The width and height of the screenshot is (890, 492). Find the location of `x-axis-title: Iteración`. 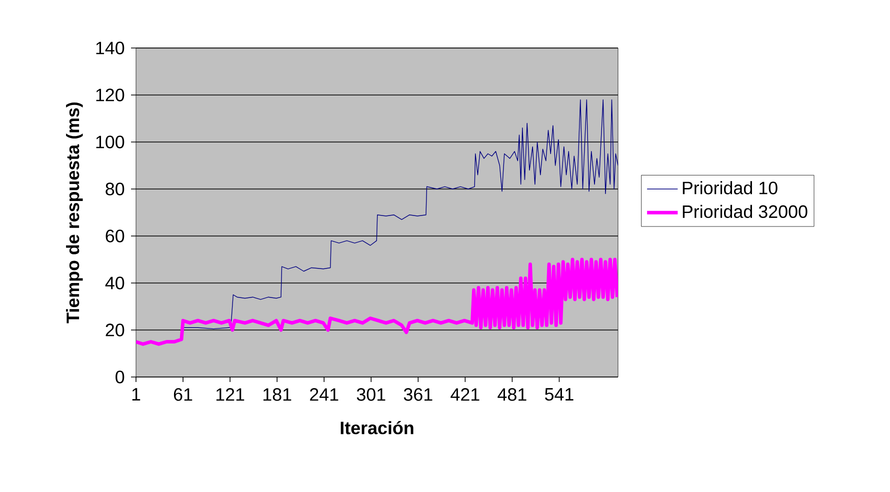

x-axis-title: Iteración is located at coordinates (377, 427).